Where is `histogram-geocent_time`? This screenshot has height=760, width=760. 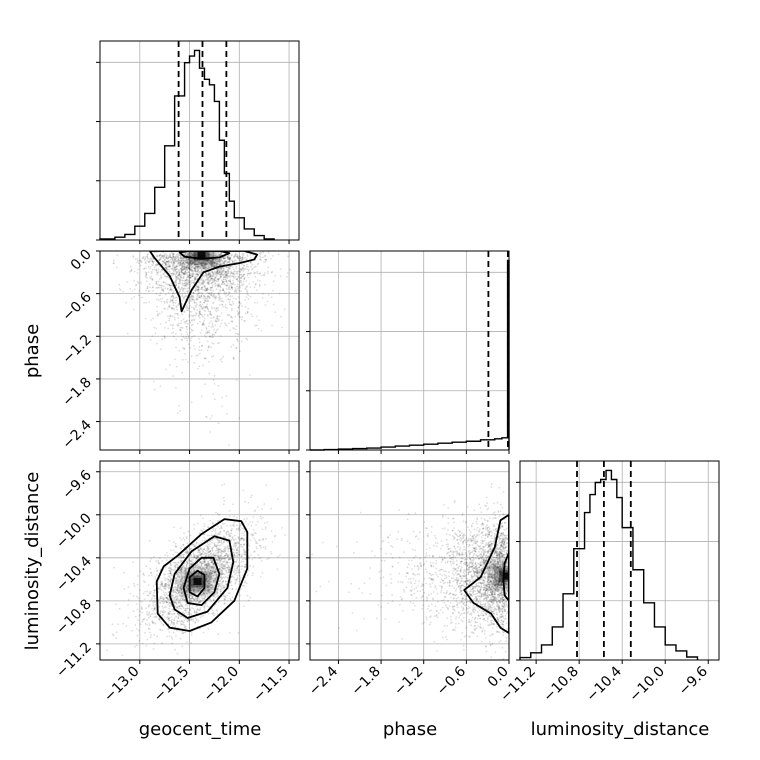
histogram-geocent_time is located at coordinates (198, 142).